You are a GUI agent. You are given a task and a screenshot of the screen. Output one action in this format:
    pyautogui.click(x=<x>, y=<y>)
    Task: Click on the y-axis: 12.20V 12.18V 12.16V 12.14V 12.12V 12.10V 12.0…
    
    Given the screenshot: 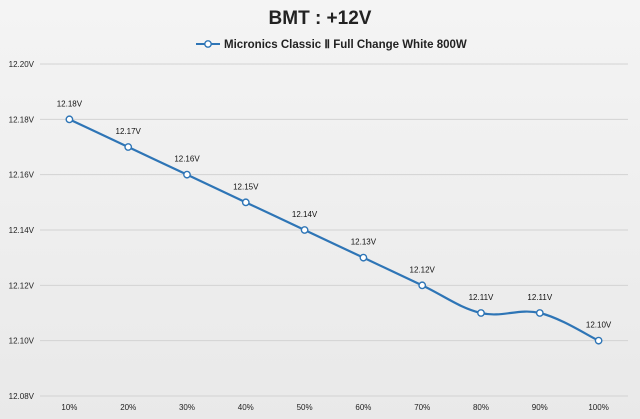 What is the action you would take?
    pyautogui.click(x=22, y=230)
    